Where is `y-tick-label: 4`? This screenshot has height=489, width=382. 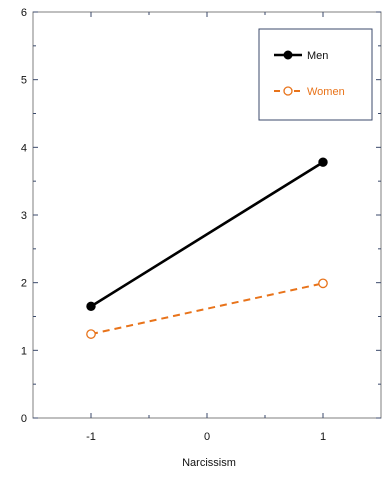
y-tick-label: 4 is located at coordinates (24, 148).